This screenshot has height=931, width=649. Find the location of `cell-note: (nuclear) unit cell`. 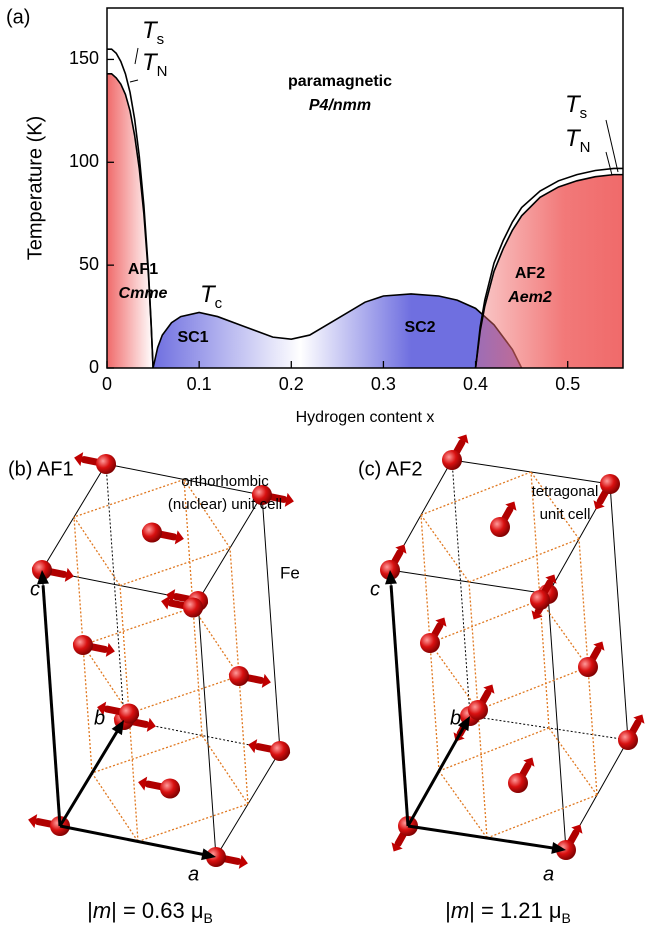

cell-note: (nuclear) unit cell is located at coordinates (225, 504).